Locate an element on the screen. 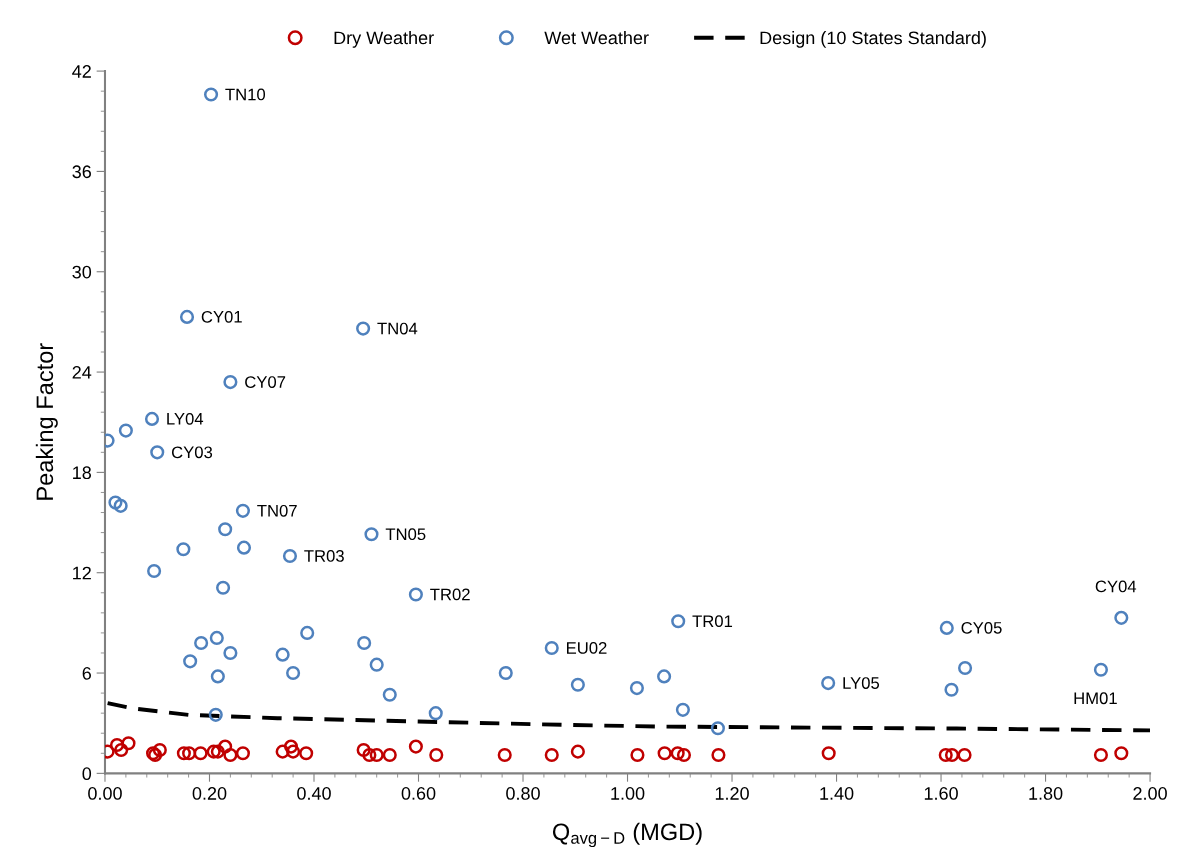 This screenshot has width=1193, height=867. annotation: HM01 is located at coordinates (1095, 698).